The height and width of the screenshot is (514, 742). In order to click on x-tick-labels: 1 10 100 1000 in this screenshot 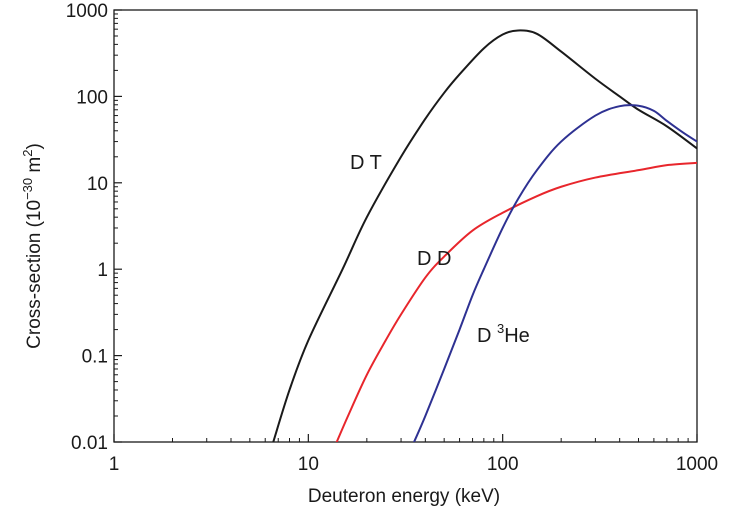, I will do `click(413, 464)`.